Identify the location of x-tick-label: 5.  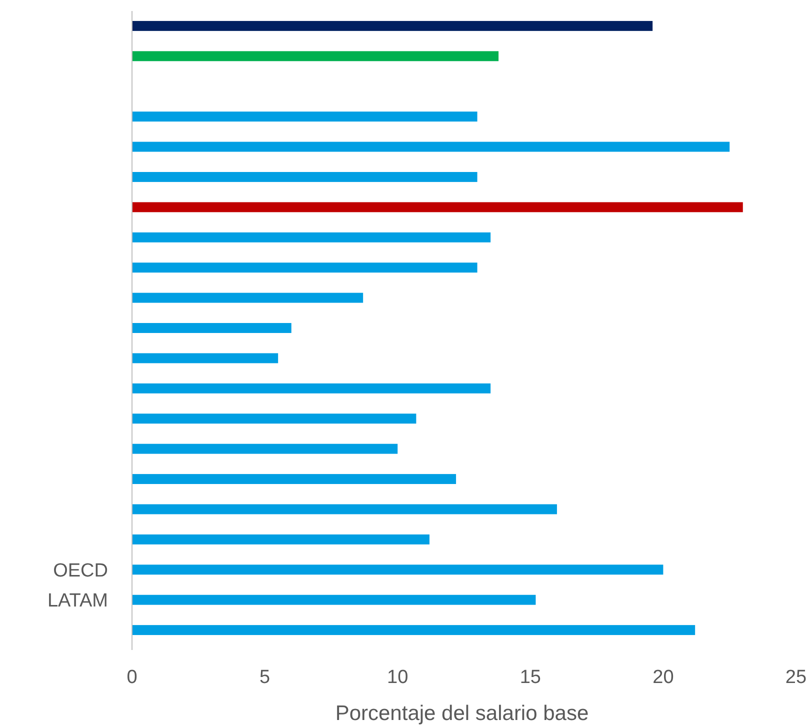
(265, 677).